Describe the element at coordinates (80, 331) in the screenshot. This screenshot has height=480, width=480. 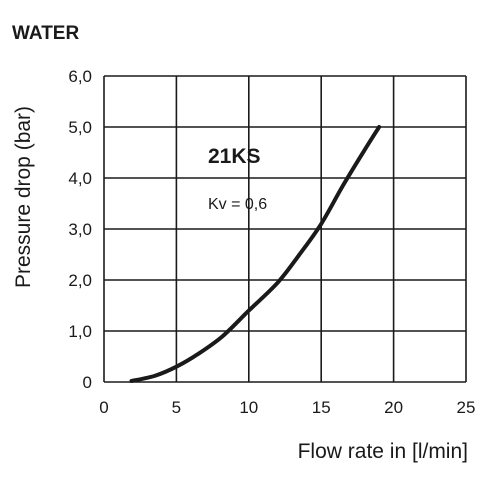
I see `y-tick-label: 1,0` at that location.